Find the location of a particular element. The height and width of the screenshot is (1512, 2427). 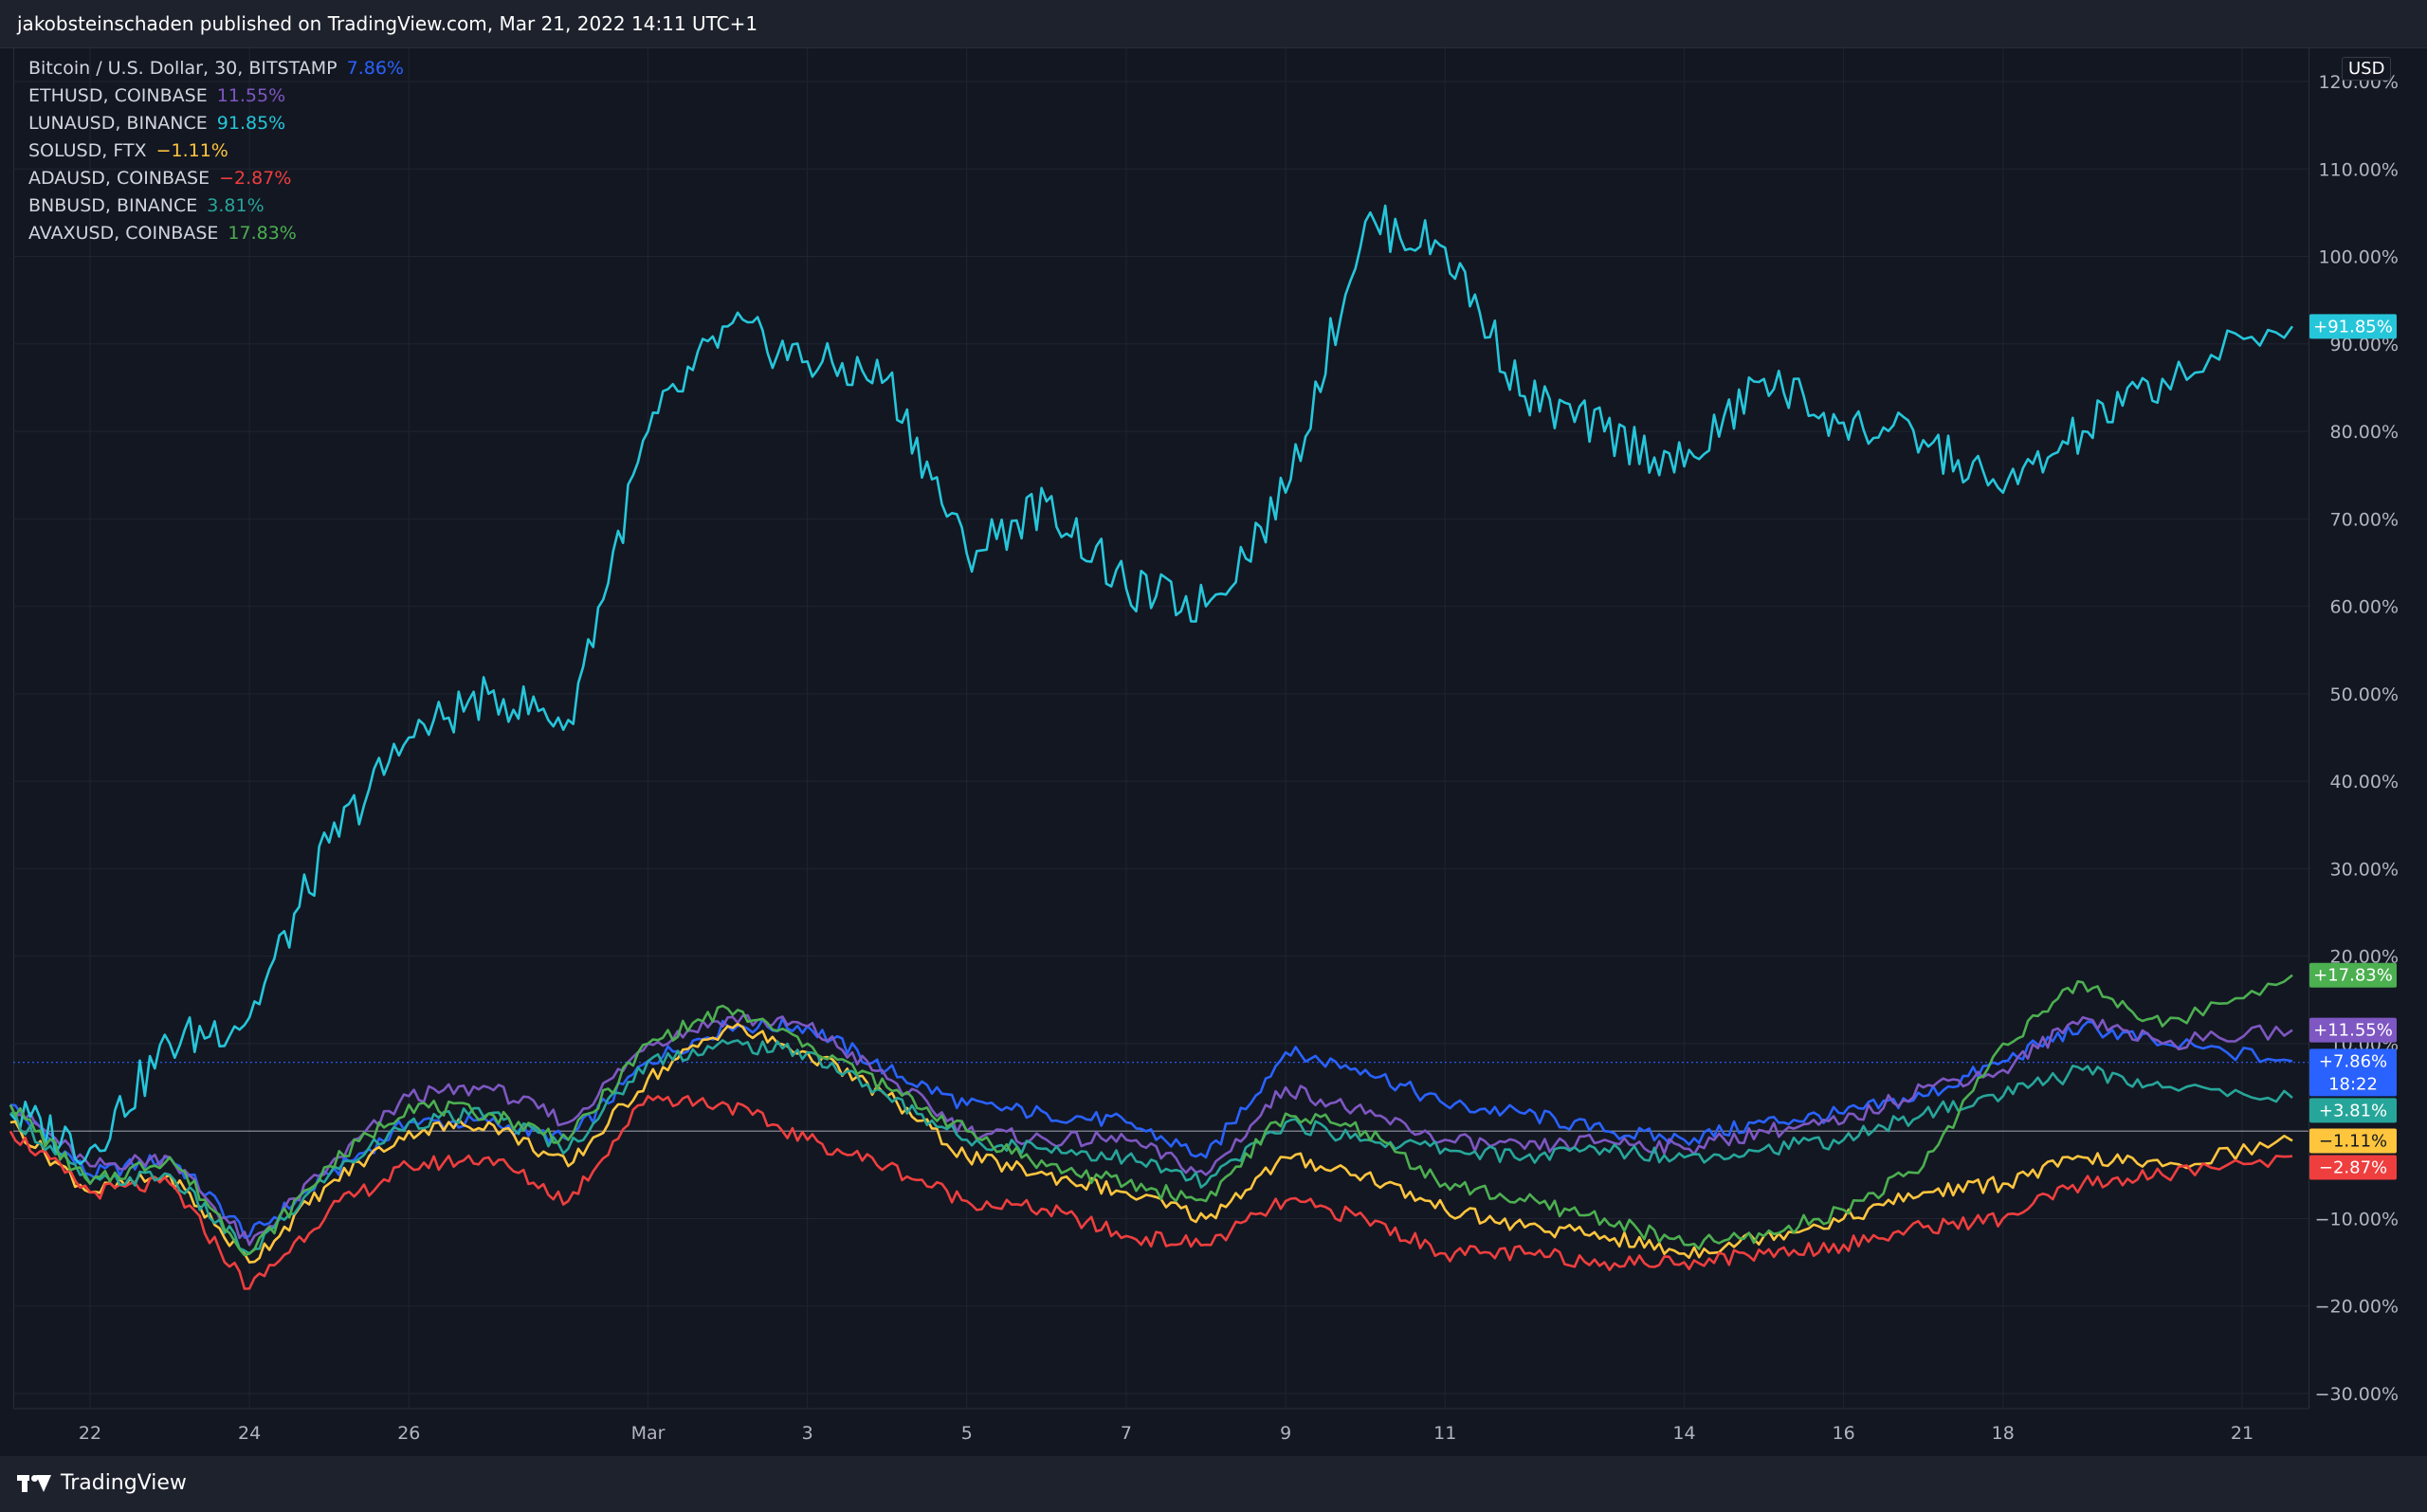

legend-change: 3.81% is located at coordinates (236, 205).